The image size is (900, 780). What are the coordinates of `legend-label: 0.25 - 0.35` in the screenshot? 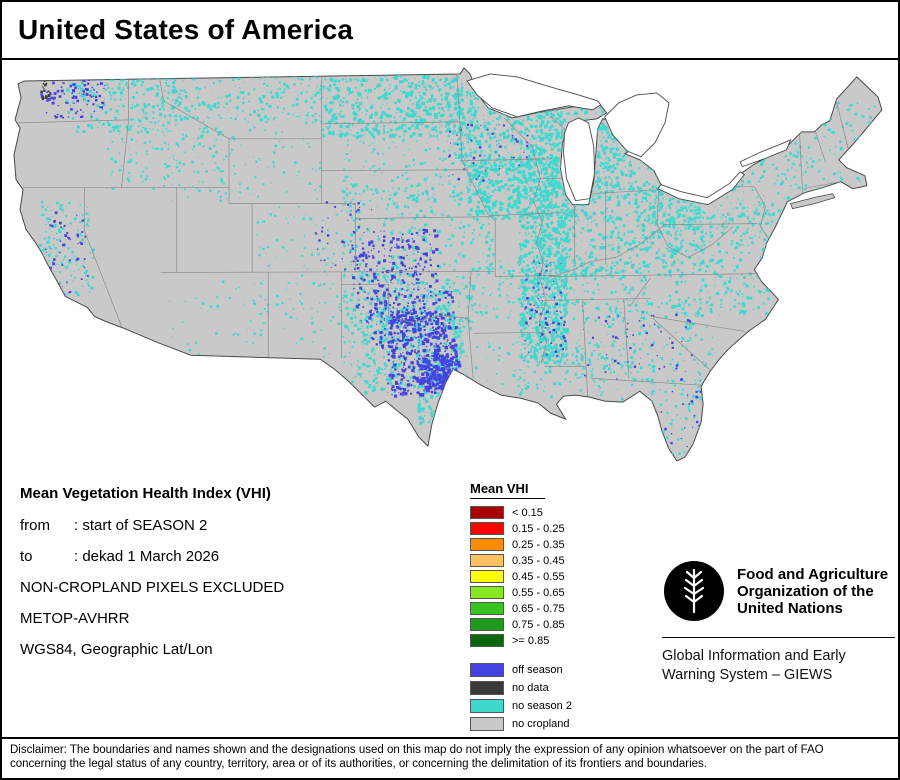 It's located at (538, 544).